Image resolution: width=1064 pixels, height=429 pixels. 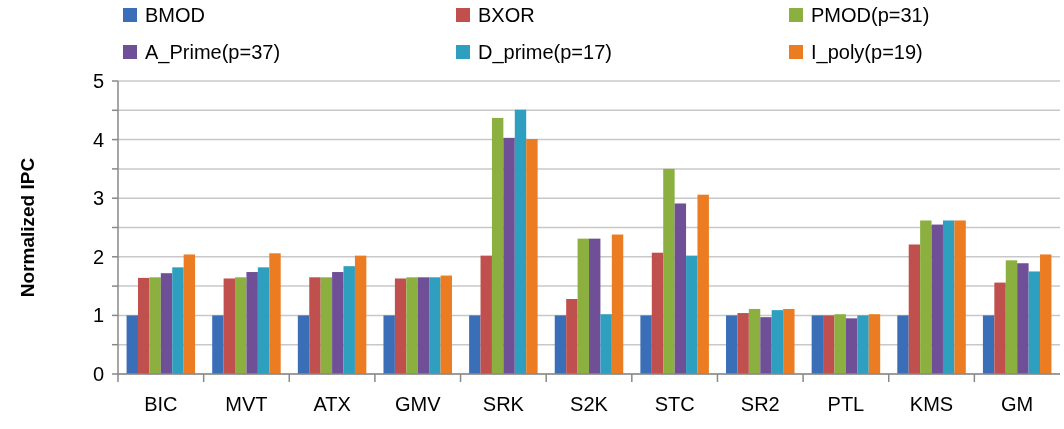 What do you see at coordinates (870, 15) in the screenshot?
I see `legend-label: PMOD(p=31)` at bounding box center [870, 15].